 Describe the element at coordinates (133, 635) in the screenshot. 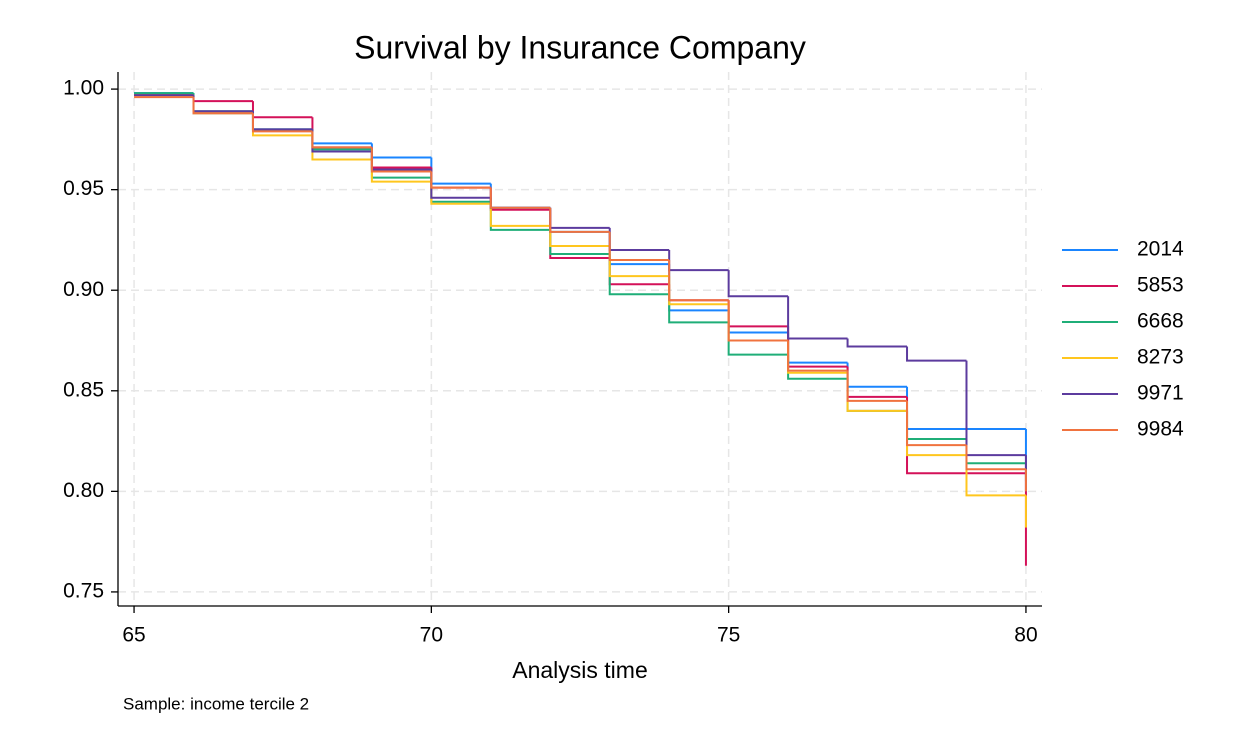

I see `x-tick-label: 65` at that location.